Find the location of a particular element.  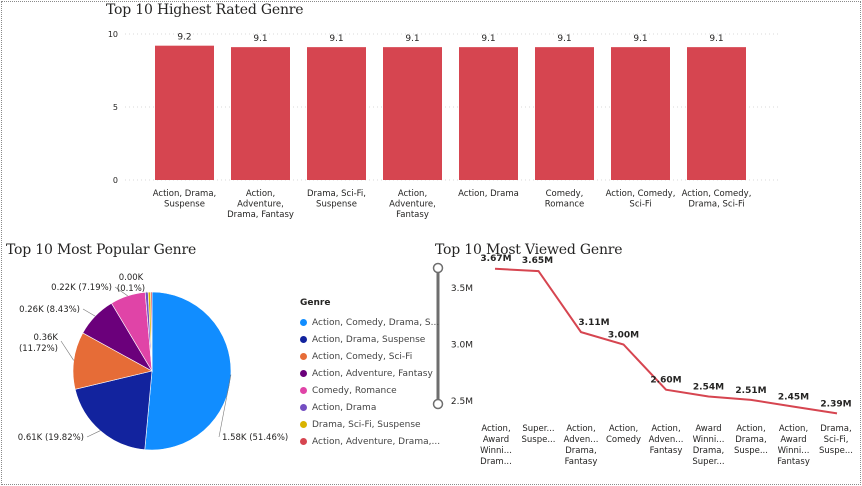

bar-category-label: Action, Drama, is located at coordinates (184, 194).